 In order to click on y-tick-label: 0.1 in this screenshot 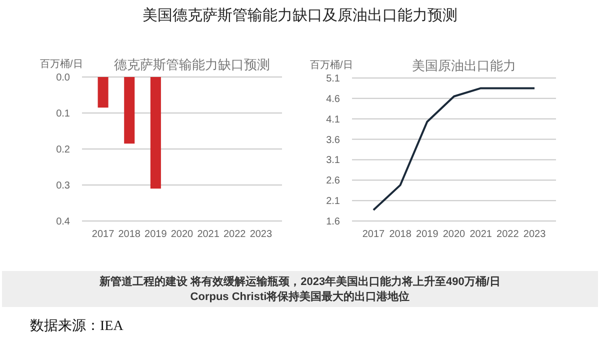, I will do `click(63, 114)`.